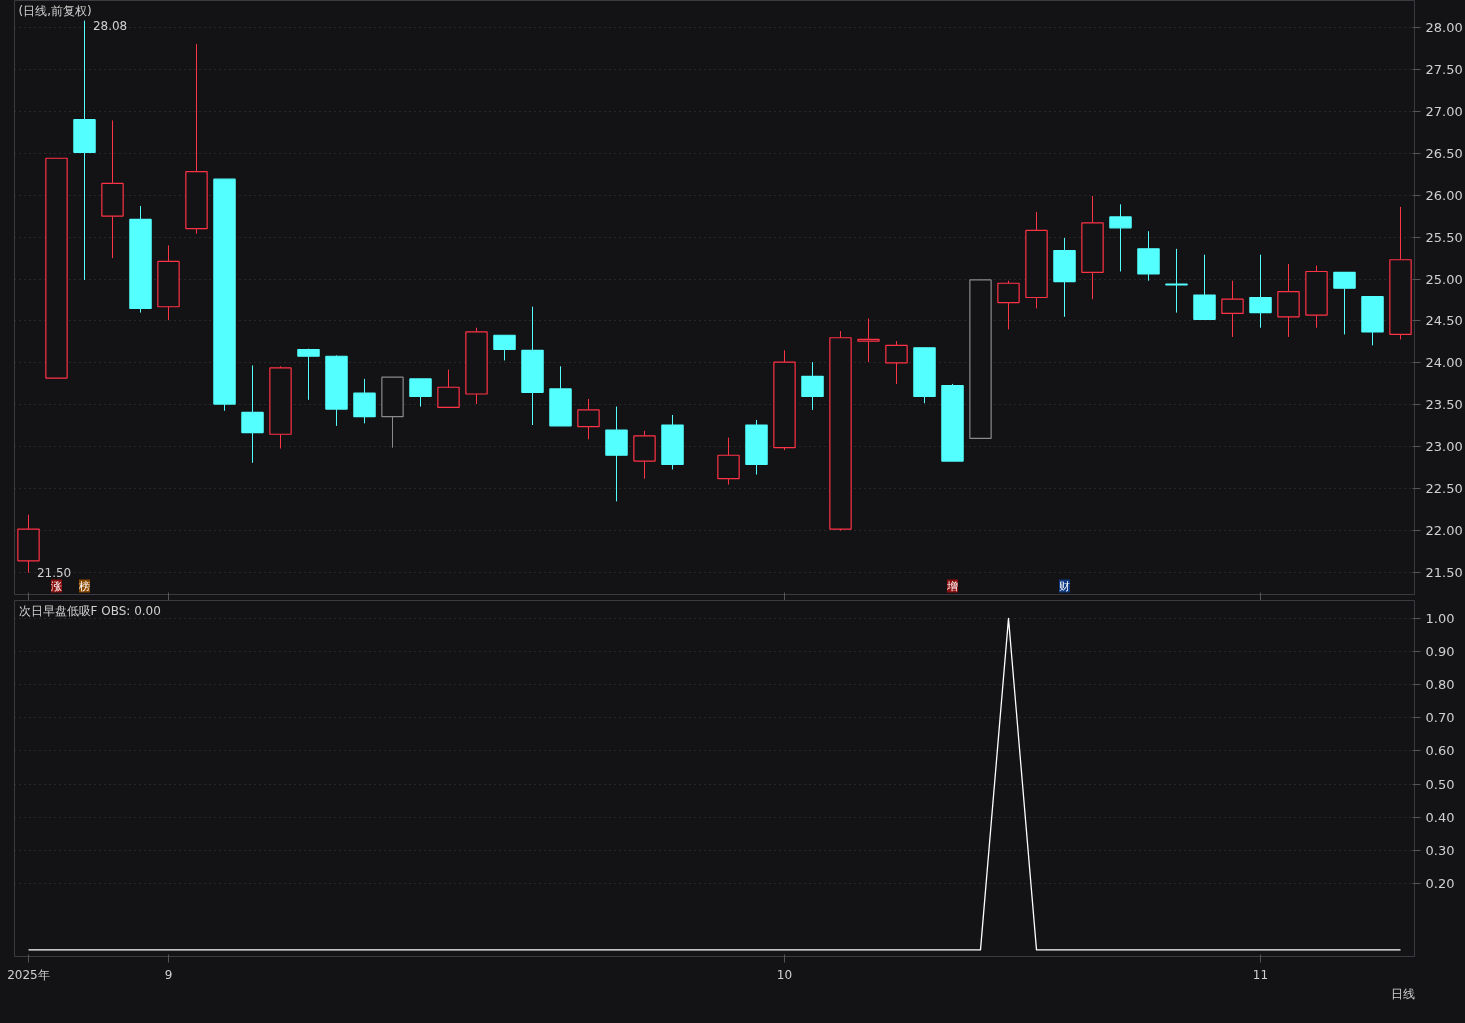  Describe the element at coordinates (1444, 27) in the screenshot. I see `y-tick-label: 28.00` at that location.